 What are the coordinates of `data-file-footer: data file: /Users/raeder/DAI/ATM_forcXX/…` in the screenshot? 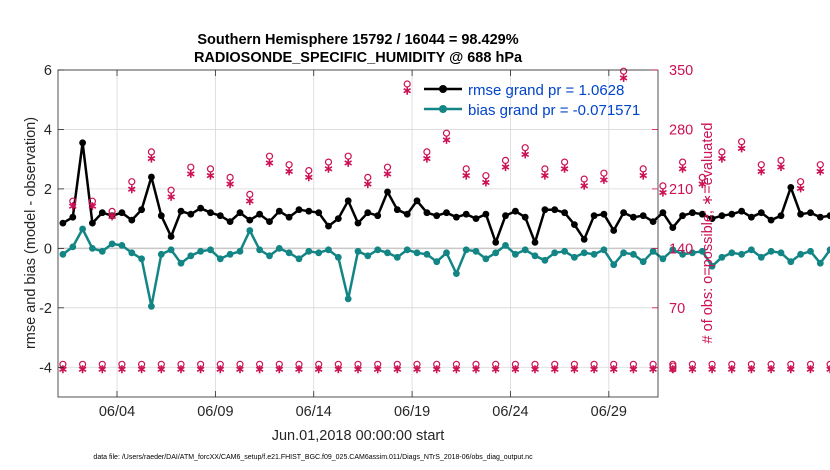 It's located at (313, 457).